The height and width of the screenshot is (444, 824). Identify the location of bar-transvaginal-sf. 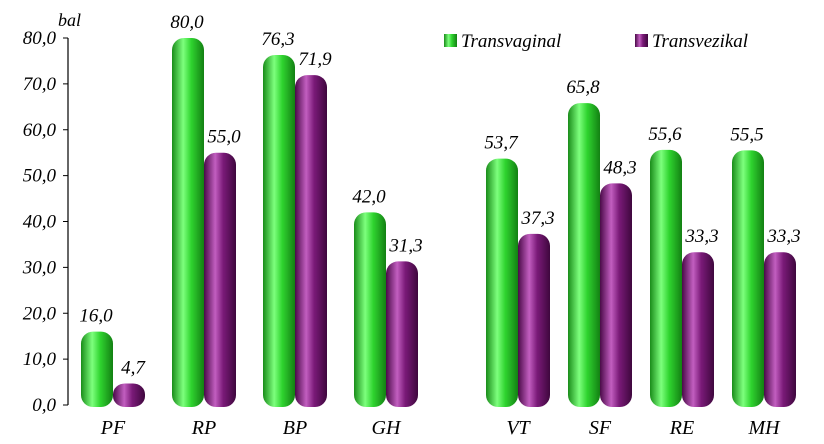
(584, 255).